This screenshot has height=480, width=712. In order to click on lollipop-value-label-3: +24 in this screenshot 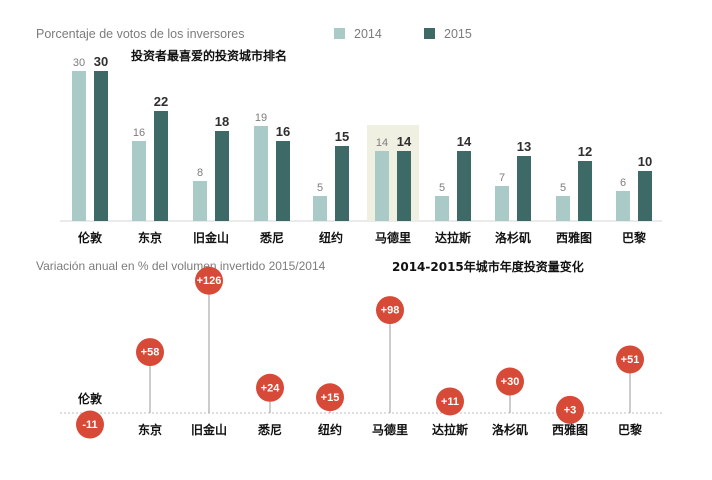, I will do `click(271, 388)`.